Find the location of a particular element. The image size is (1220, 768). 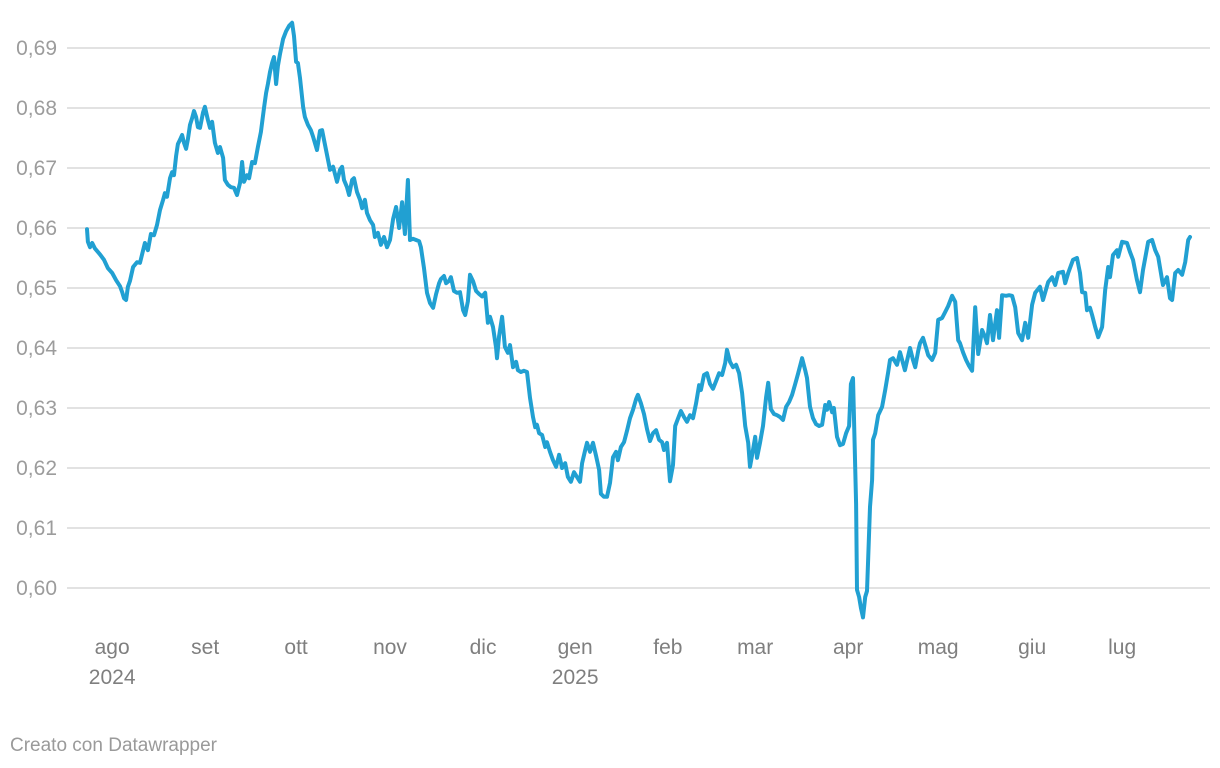

x-axis-tick-label: mag is located at coordinates (938, 647).